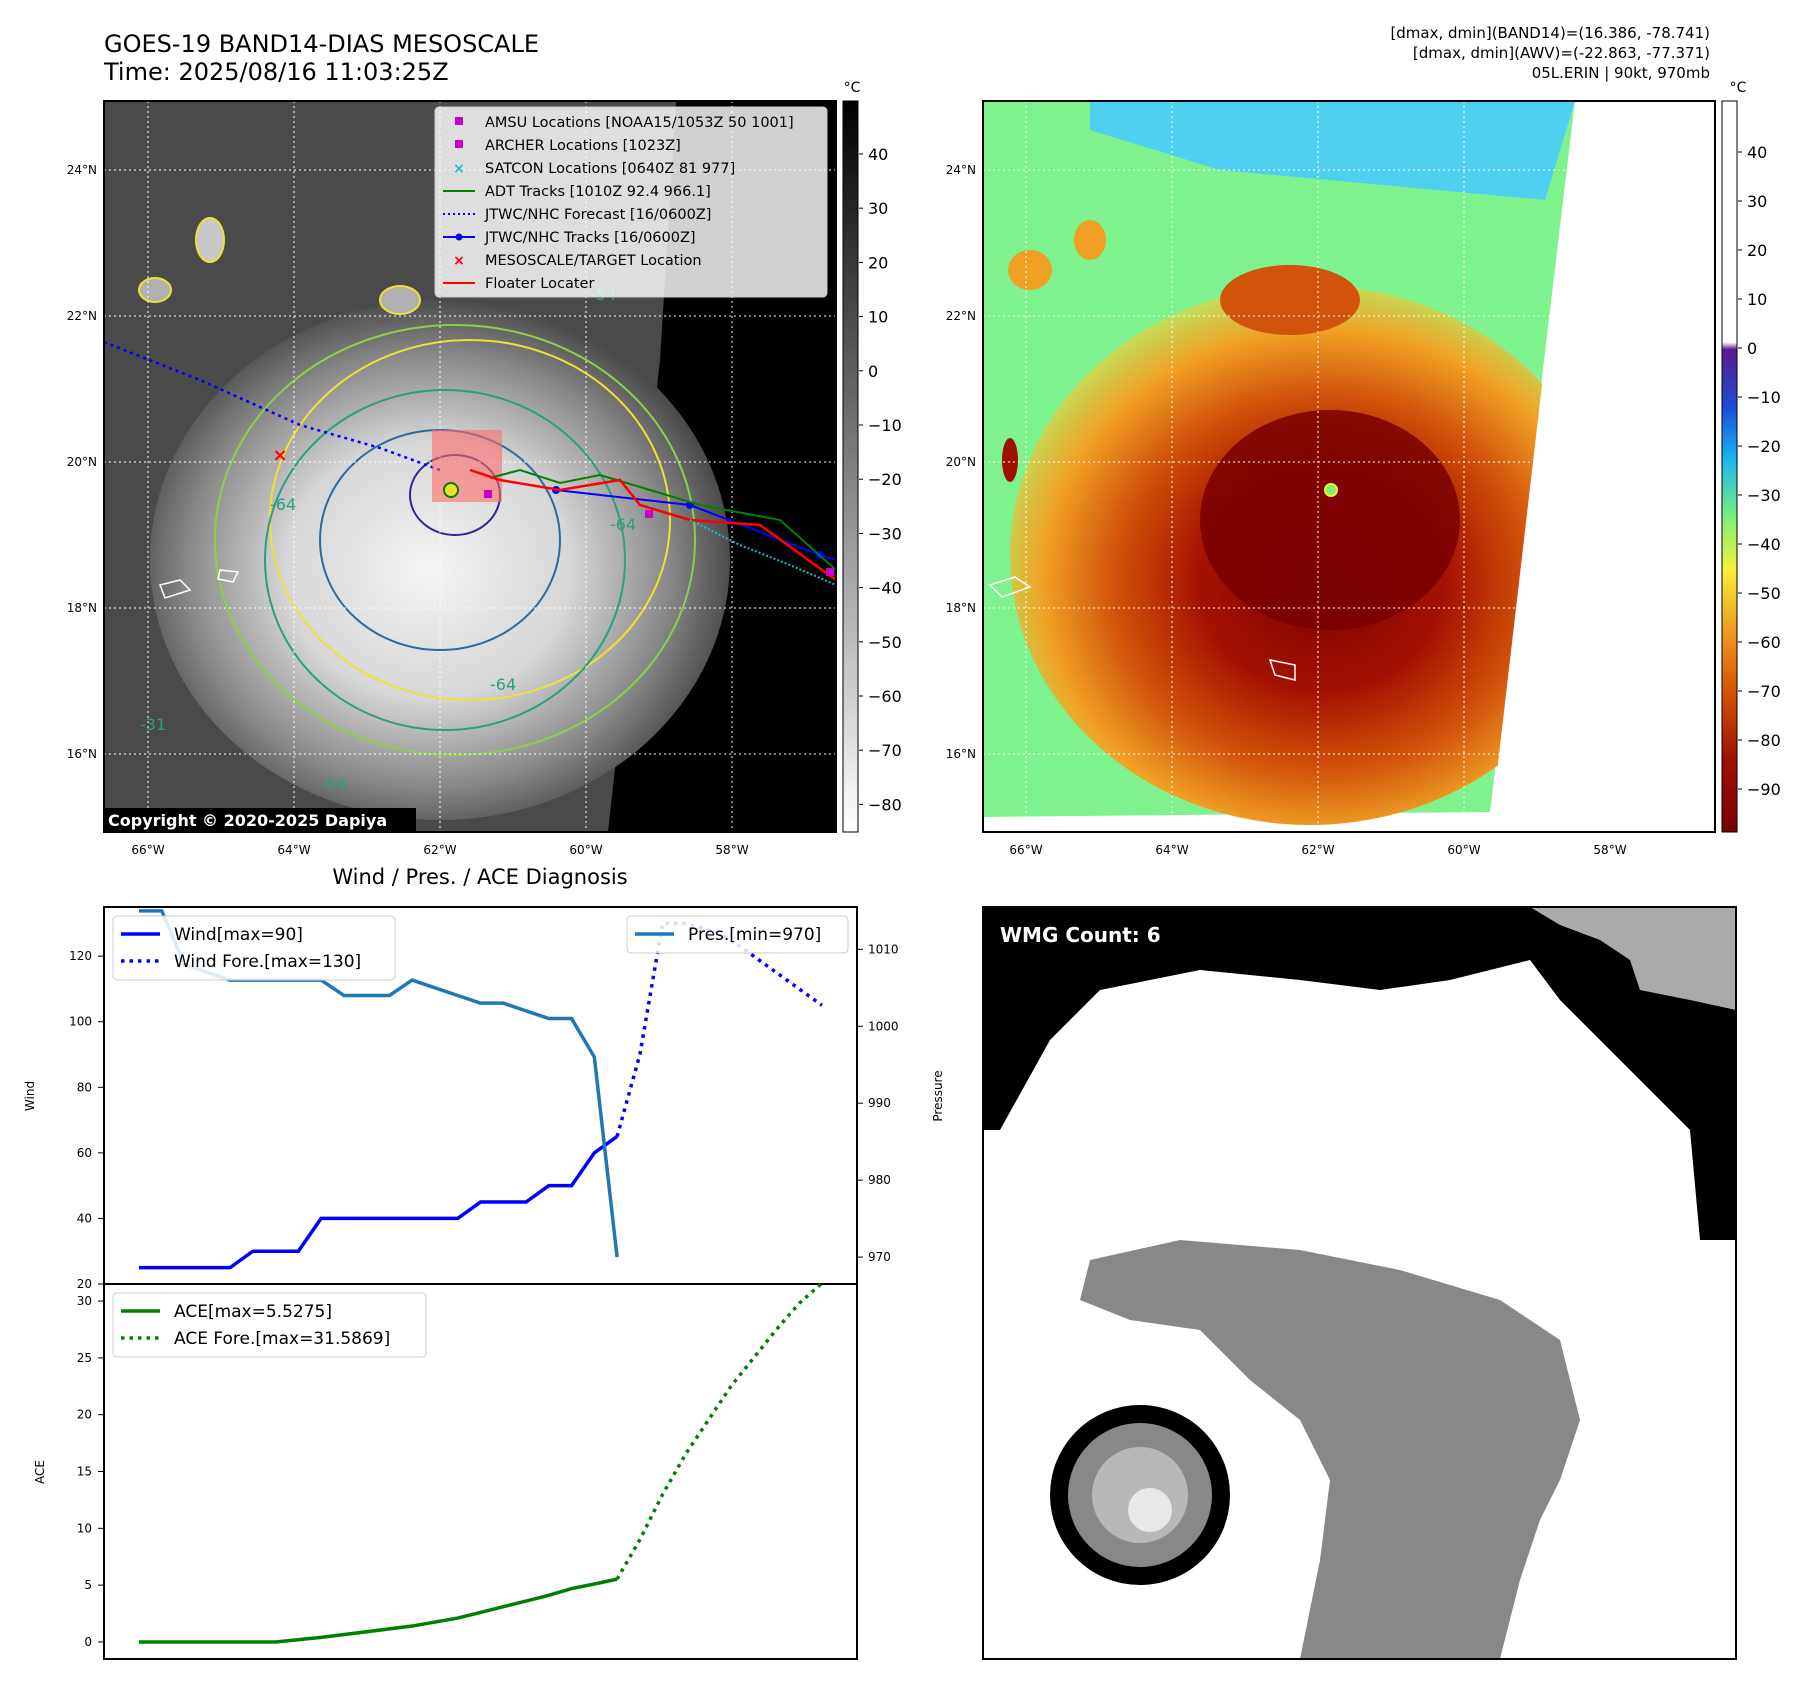 The height and width of the screenshot is (1690, 1797). Describe the element at coordinates (1738, 88) in the screenshot. I see `color-colorbar-unit: °C` at that location.